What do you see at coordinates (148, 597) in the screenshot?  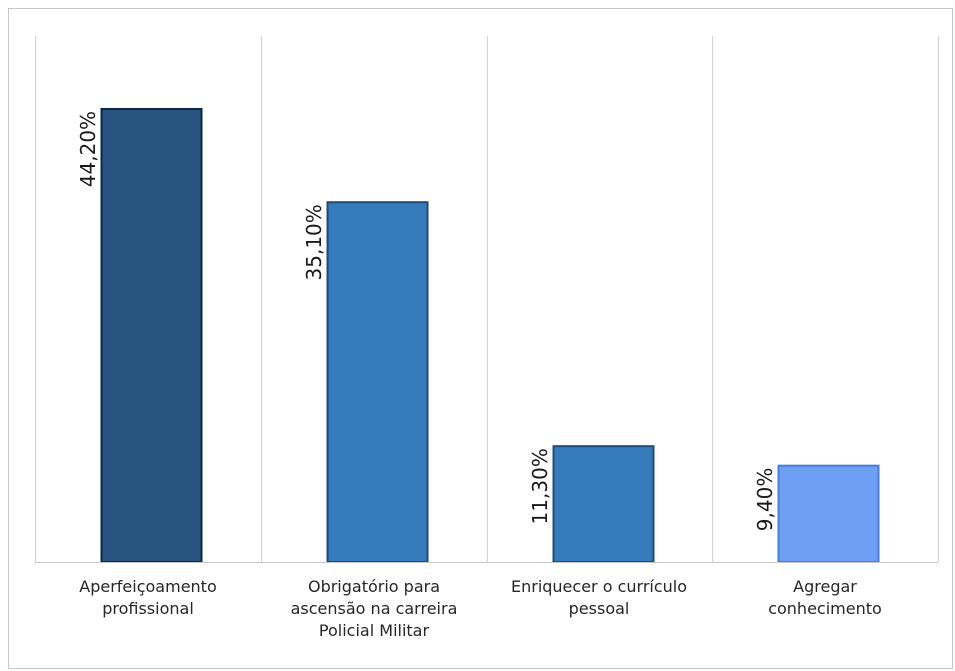 I see `category-label-1: Aperfeiçoamento profissional` at bounding box center [148, 597].